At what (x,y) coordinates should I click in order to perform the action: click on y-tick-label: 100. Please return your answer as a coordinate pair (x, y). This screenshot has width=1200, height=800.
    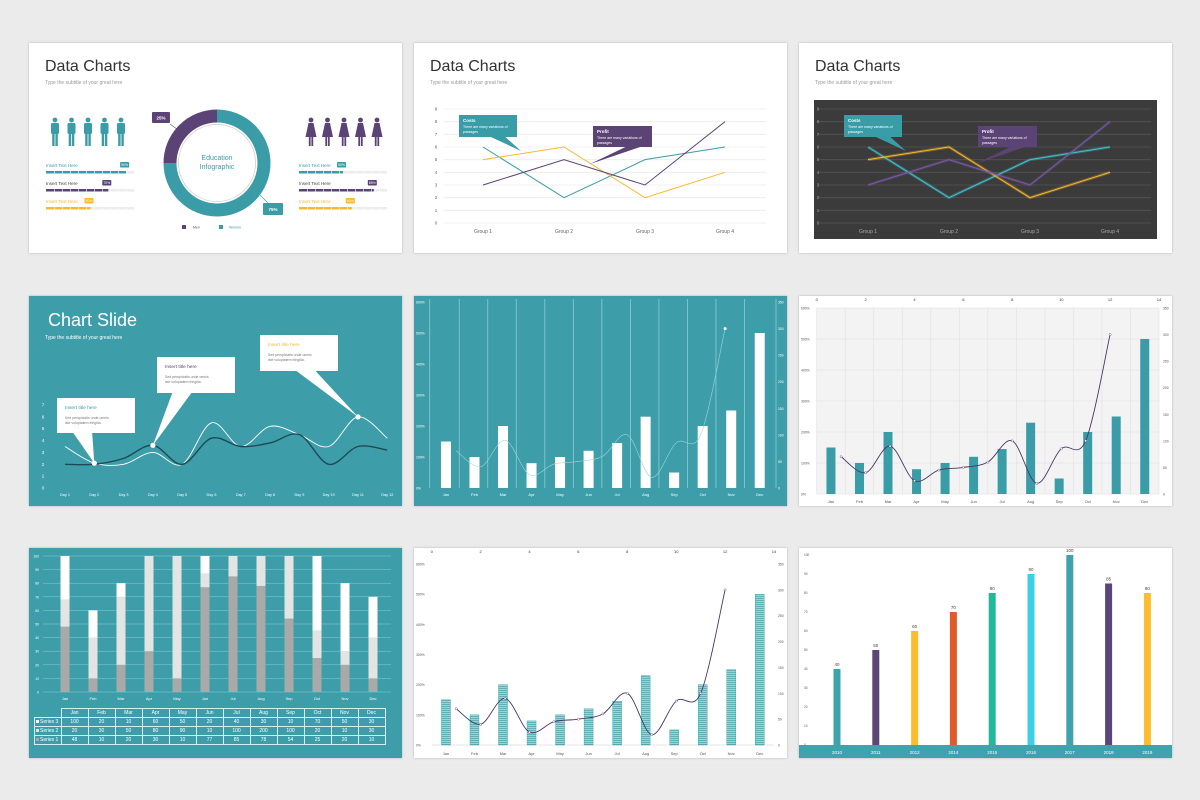
    Looking at the image, I should click on (36, 557).